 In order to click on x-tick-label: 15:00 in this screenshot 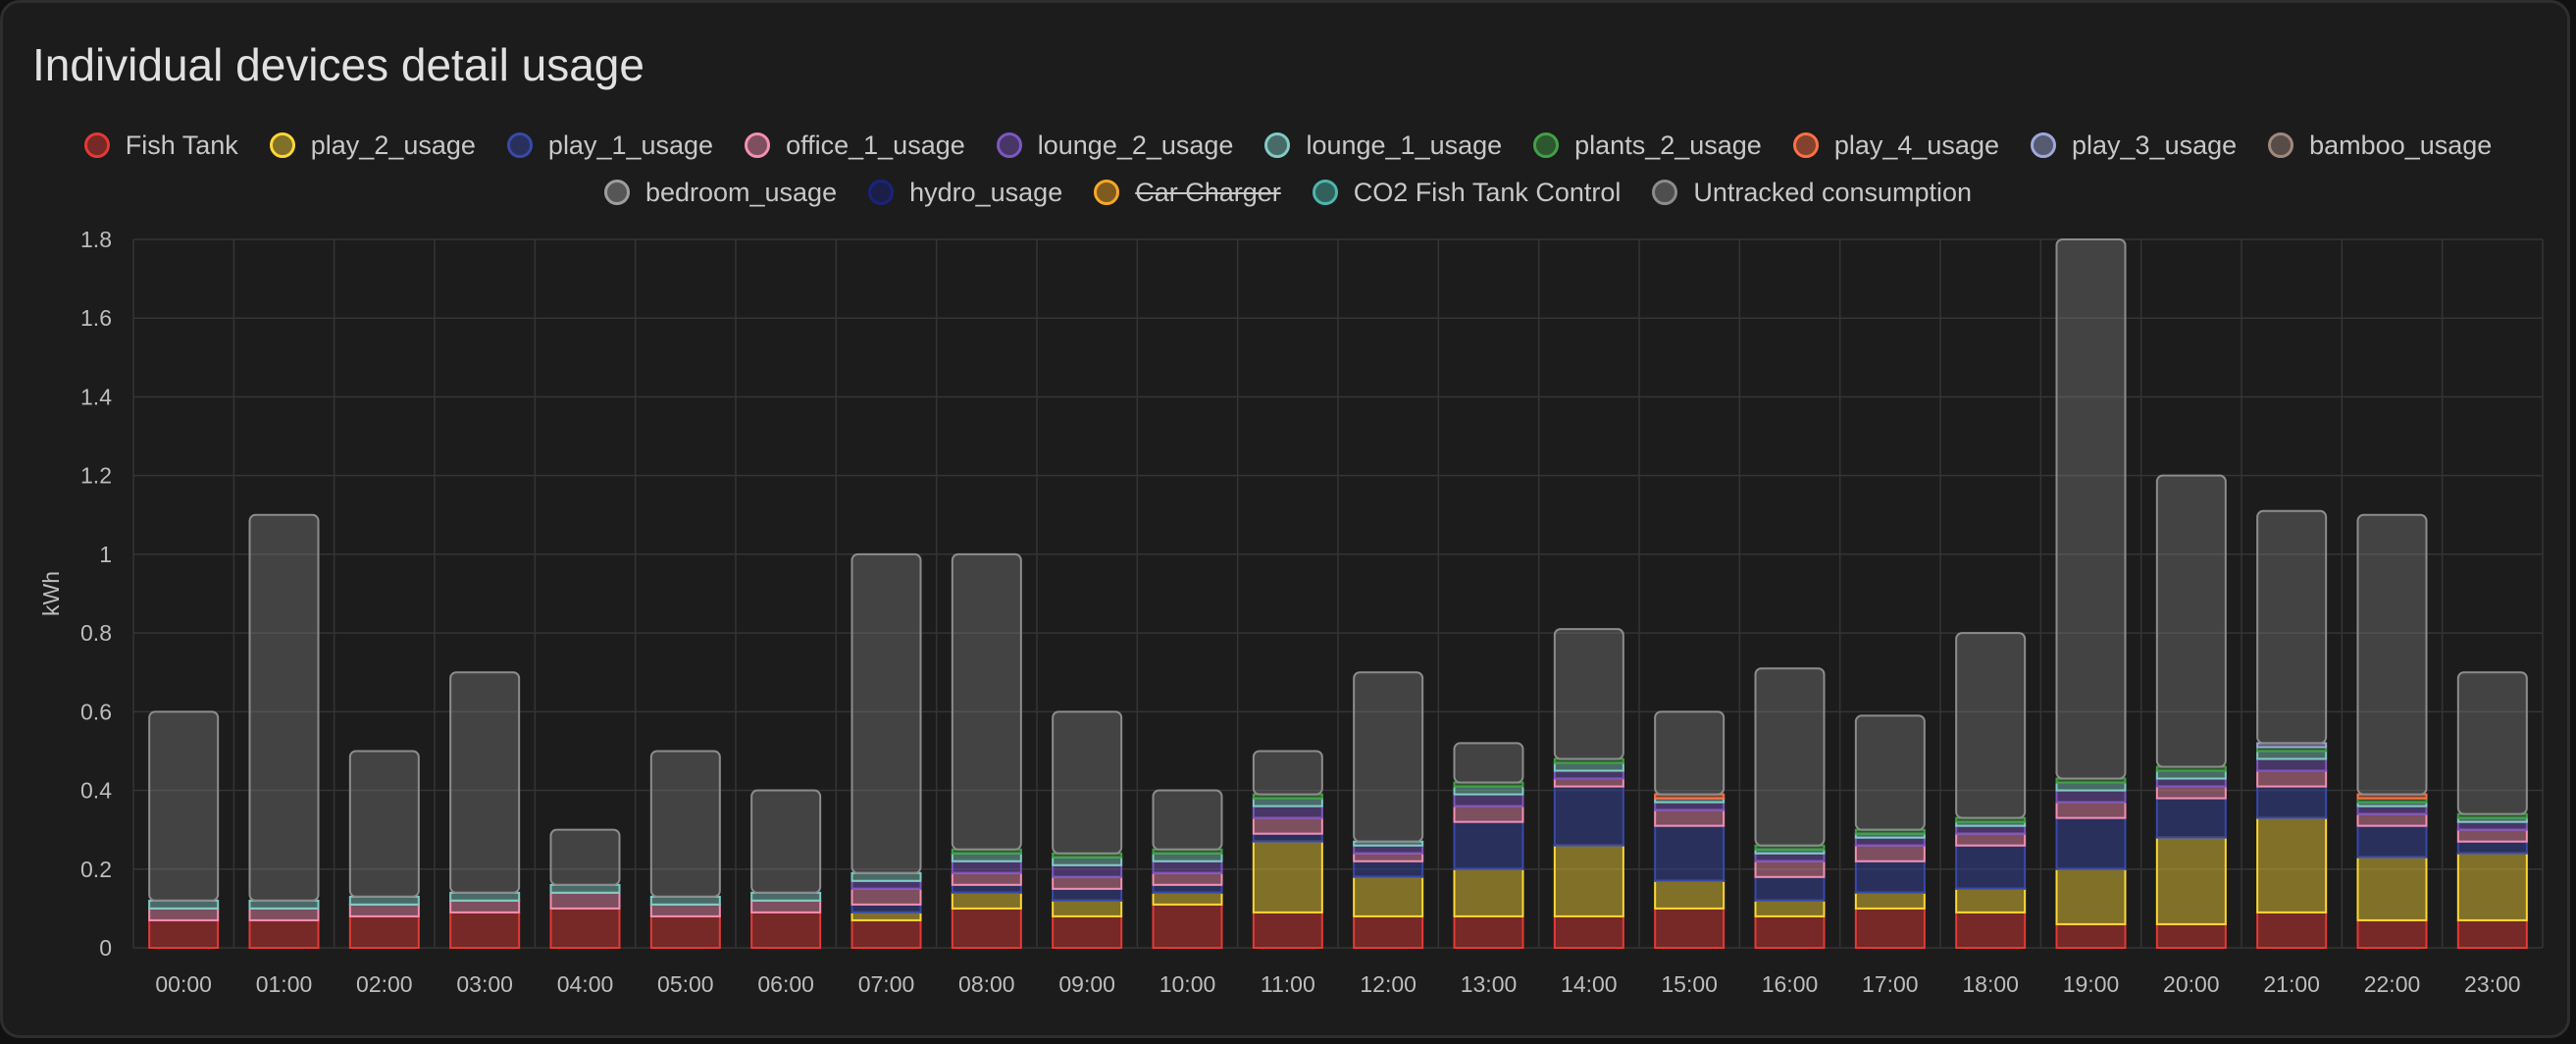, I will do `click(1689, 984)`.